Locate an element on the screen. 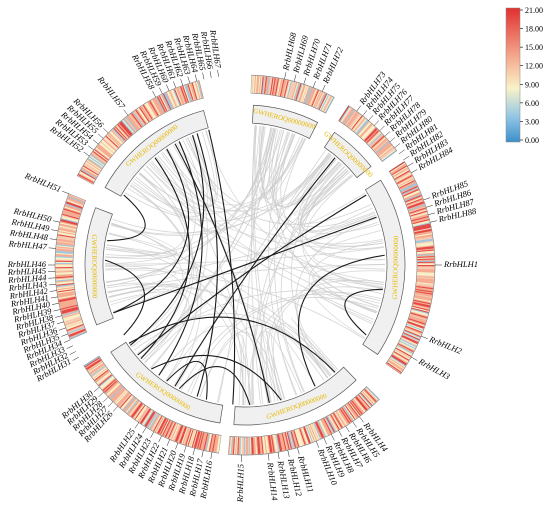 The width and height of the screenshot is (550, 510). gene-label: RrbHLH46 is located at coordinates (27, 264).